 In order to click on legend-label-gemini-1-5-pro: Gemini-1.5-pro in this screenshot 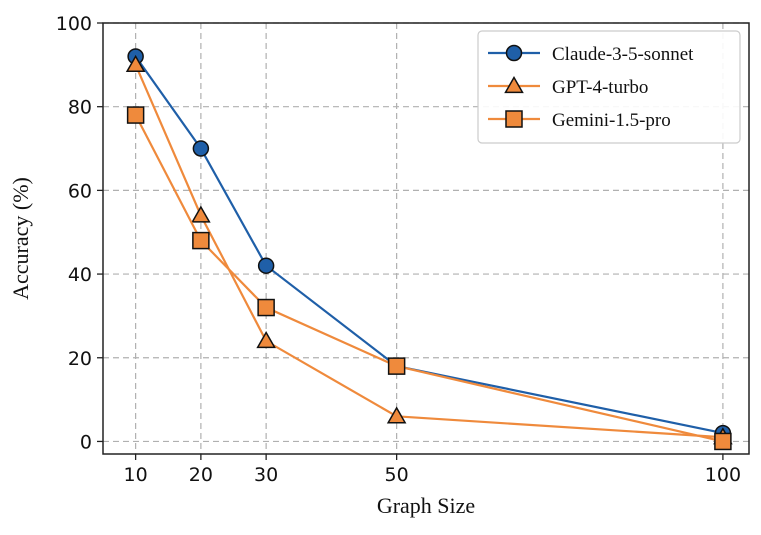, I will do `click(611, 120)`.